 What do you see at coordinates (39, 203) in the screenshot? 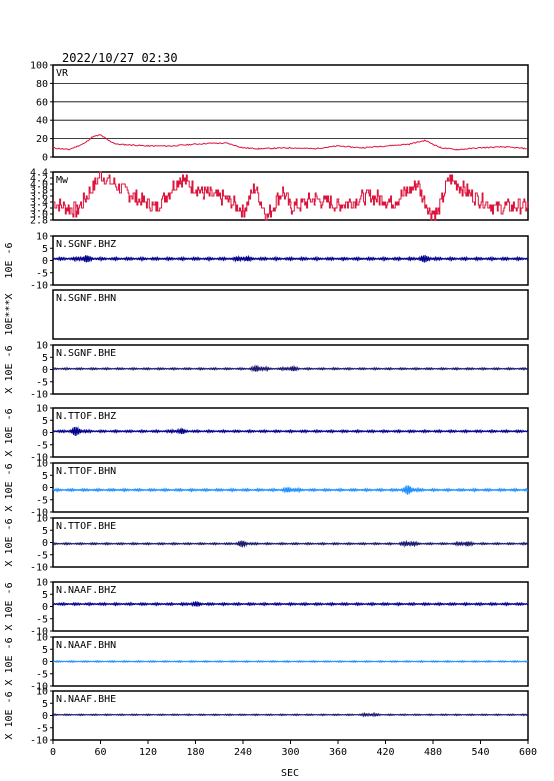
I see `y-tick-label: 3.4` at bounding box center [39, 203].